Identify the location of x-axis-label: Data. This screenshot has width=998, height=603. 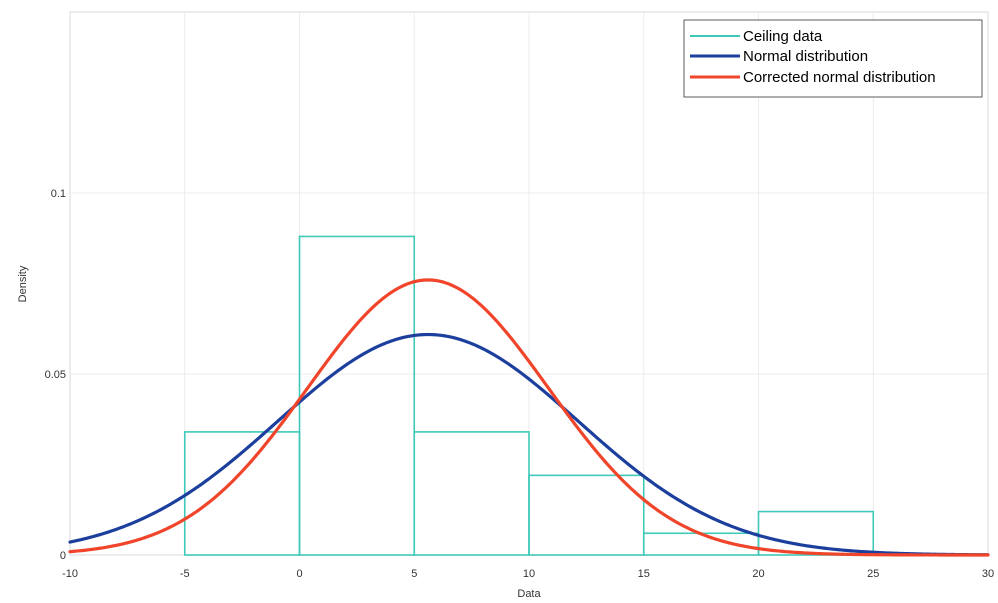
(529, 594).